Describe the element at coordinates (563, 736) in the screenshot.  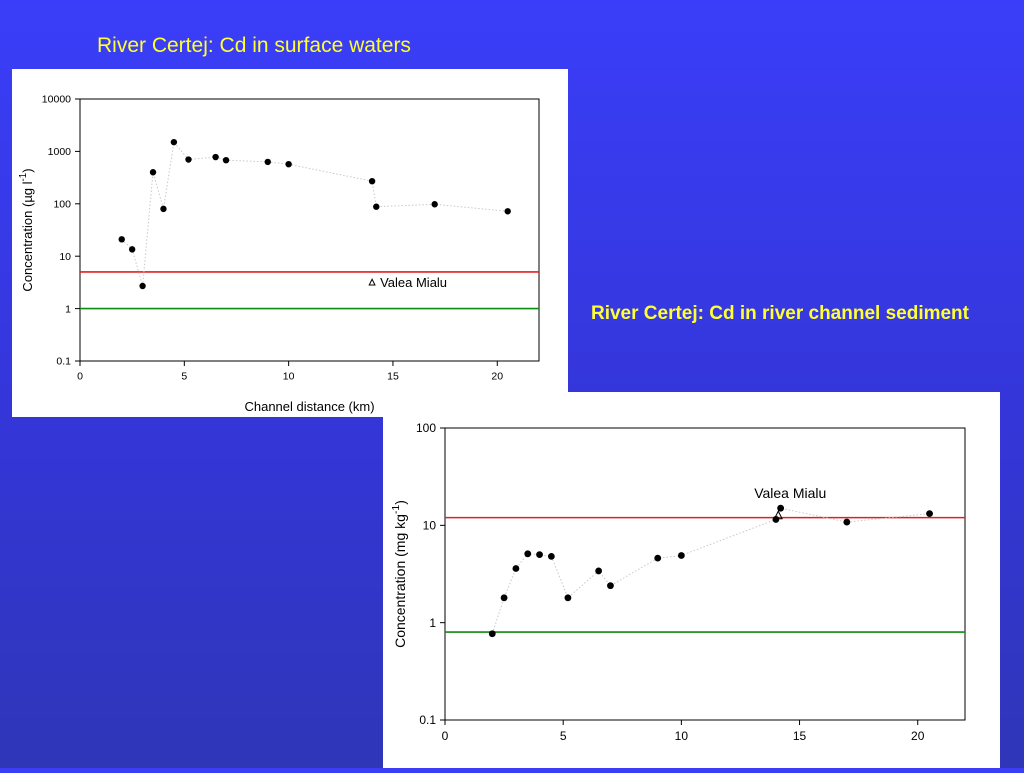
I see `sediment-xtick-label: 5` at that location.